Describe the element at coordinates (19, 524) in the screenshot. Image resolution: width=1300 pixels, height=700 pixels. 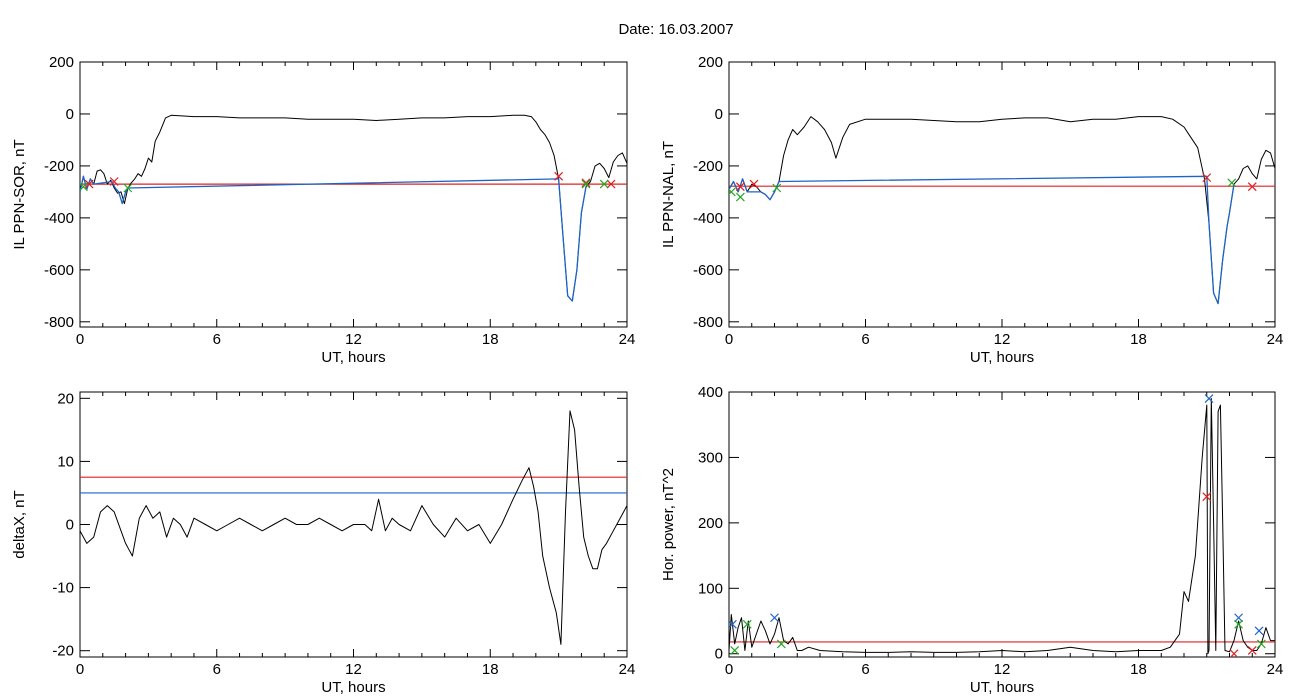
I see `y-axis-label: deltaX, nT` at that location.